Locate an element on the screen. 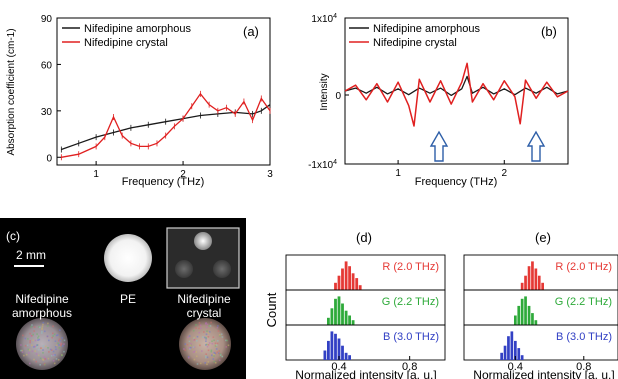 Image resolution: width=618 pixels, height=379 pixels. panel-d-xlabel: Normalized intensity [a. u.] is located at coordinates (365, 373).